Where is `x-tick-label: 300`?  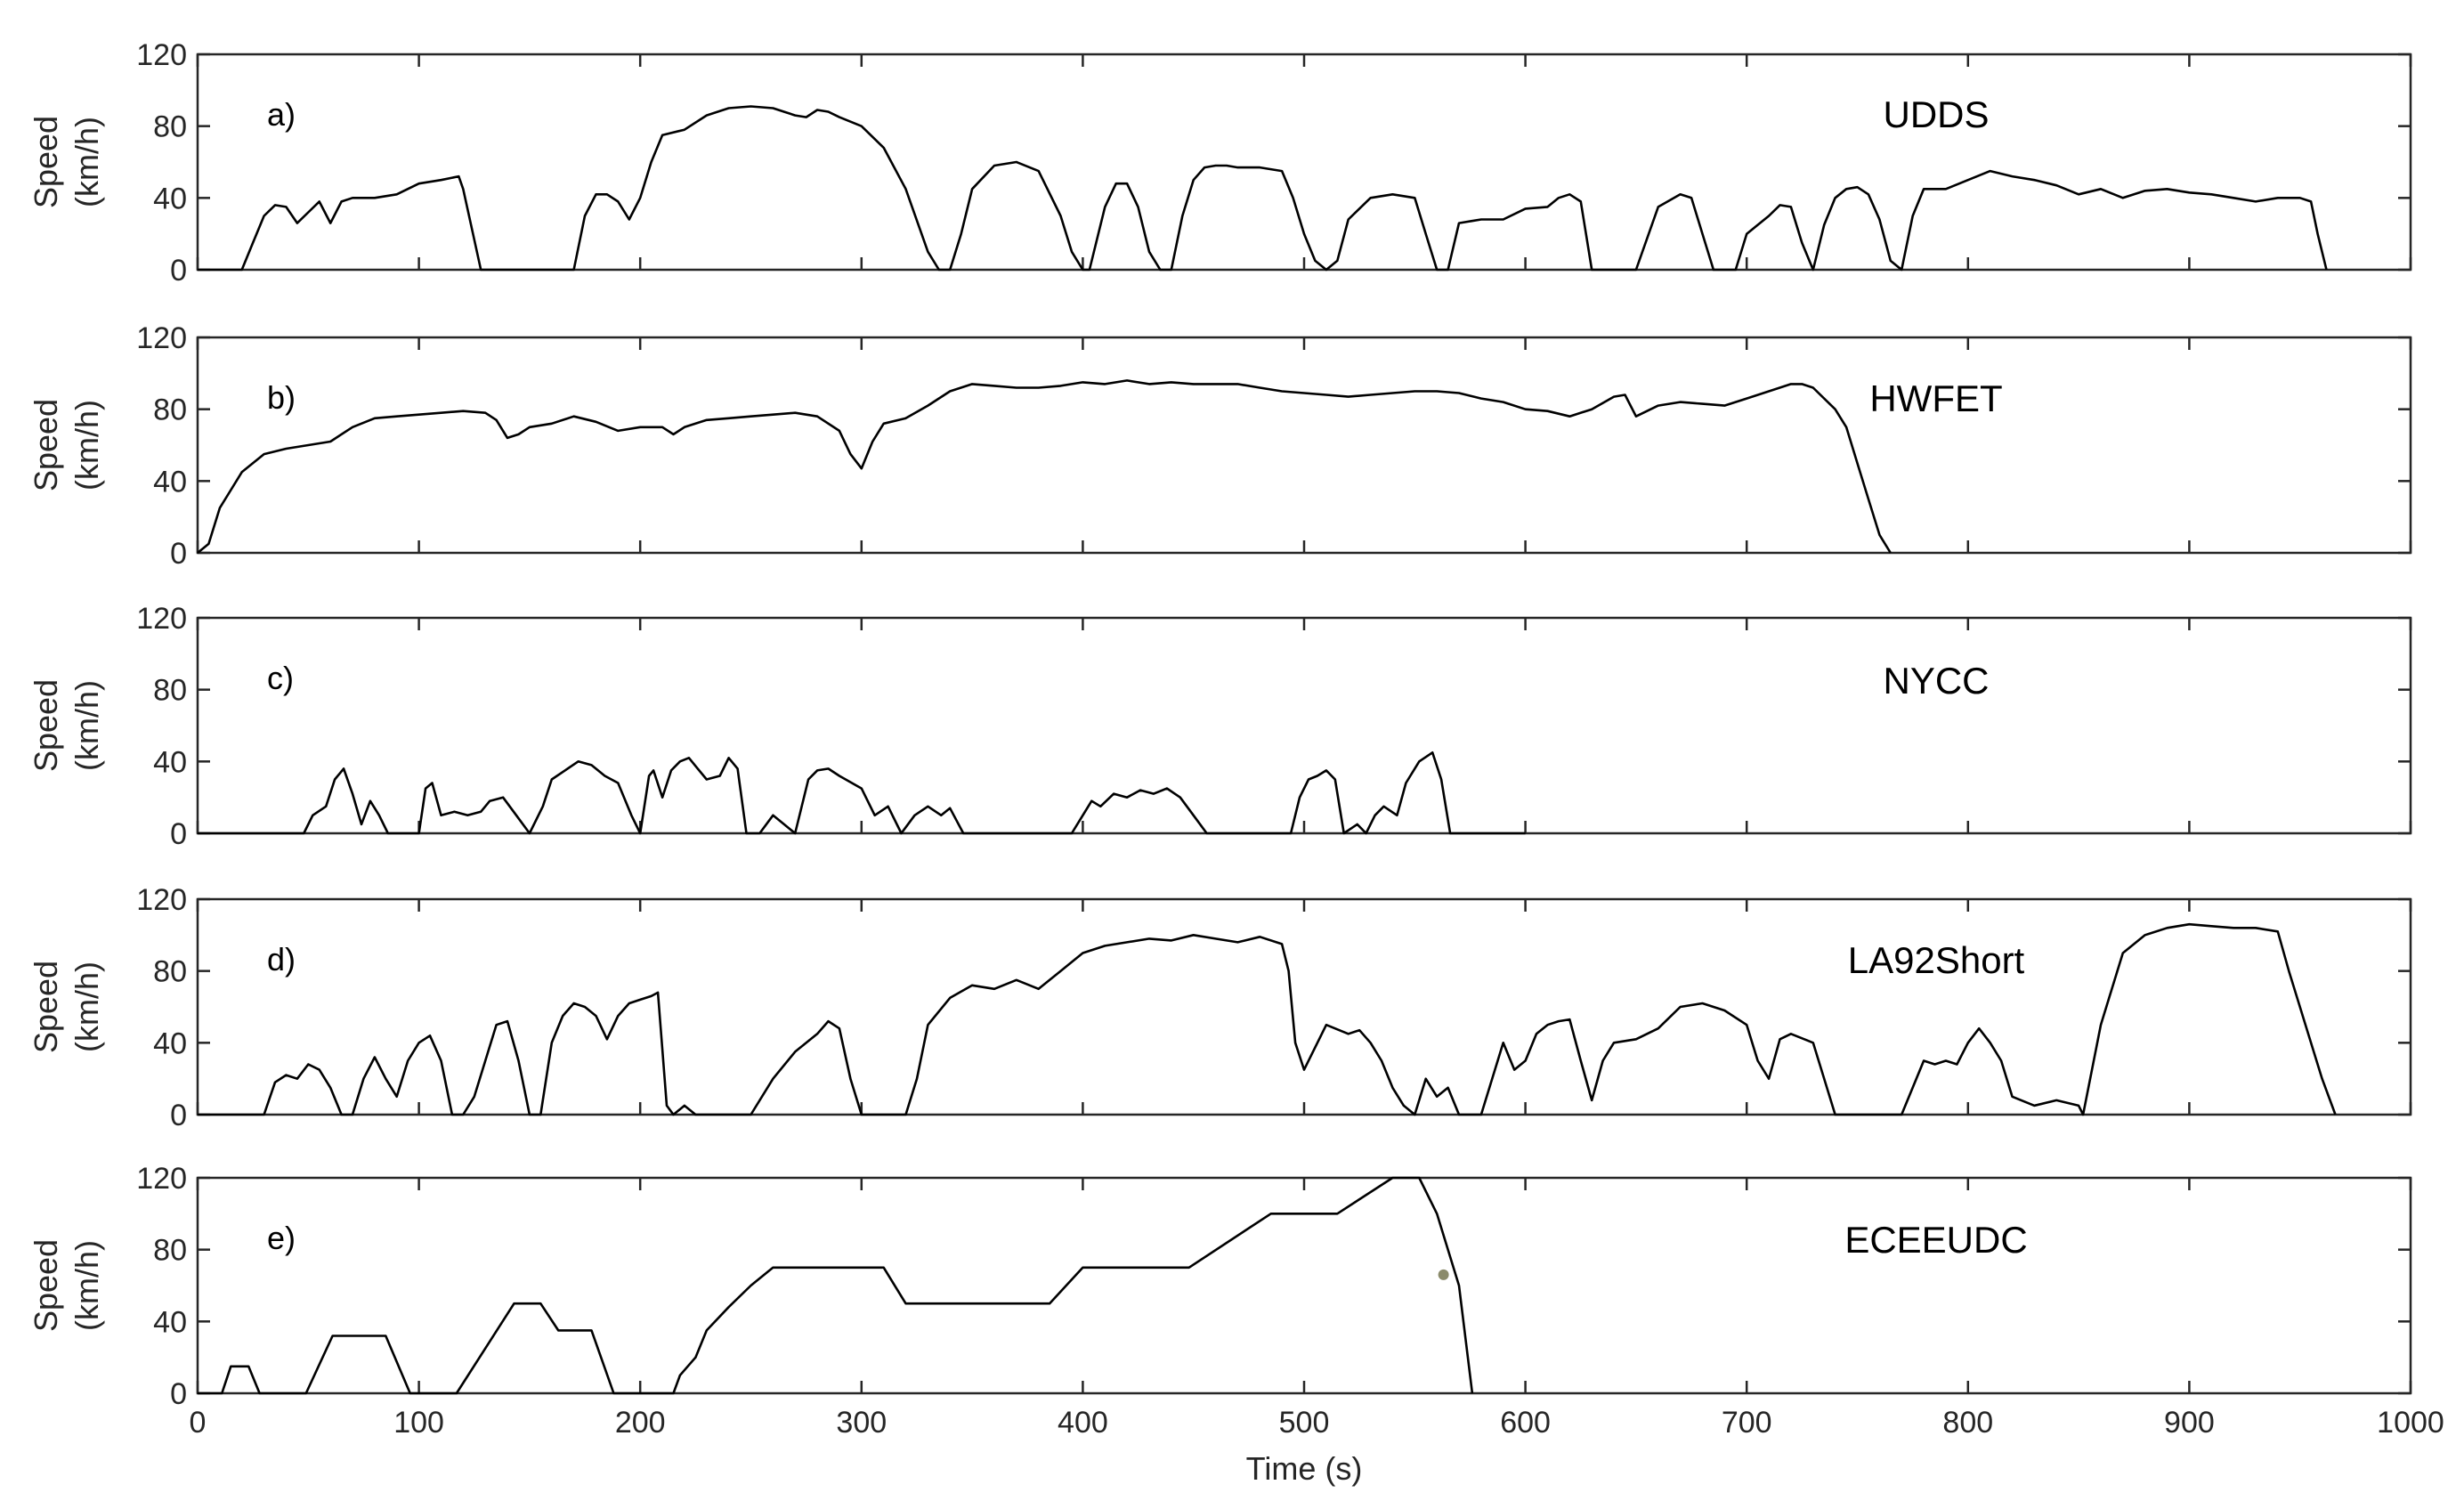
x-tick-label: 300 is located at coordinates (861, 1423).